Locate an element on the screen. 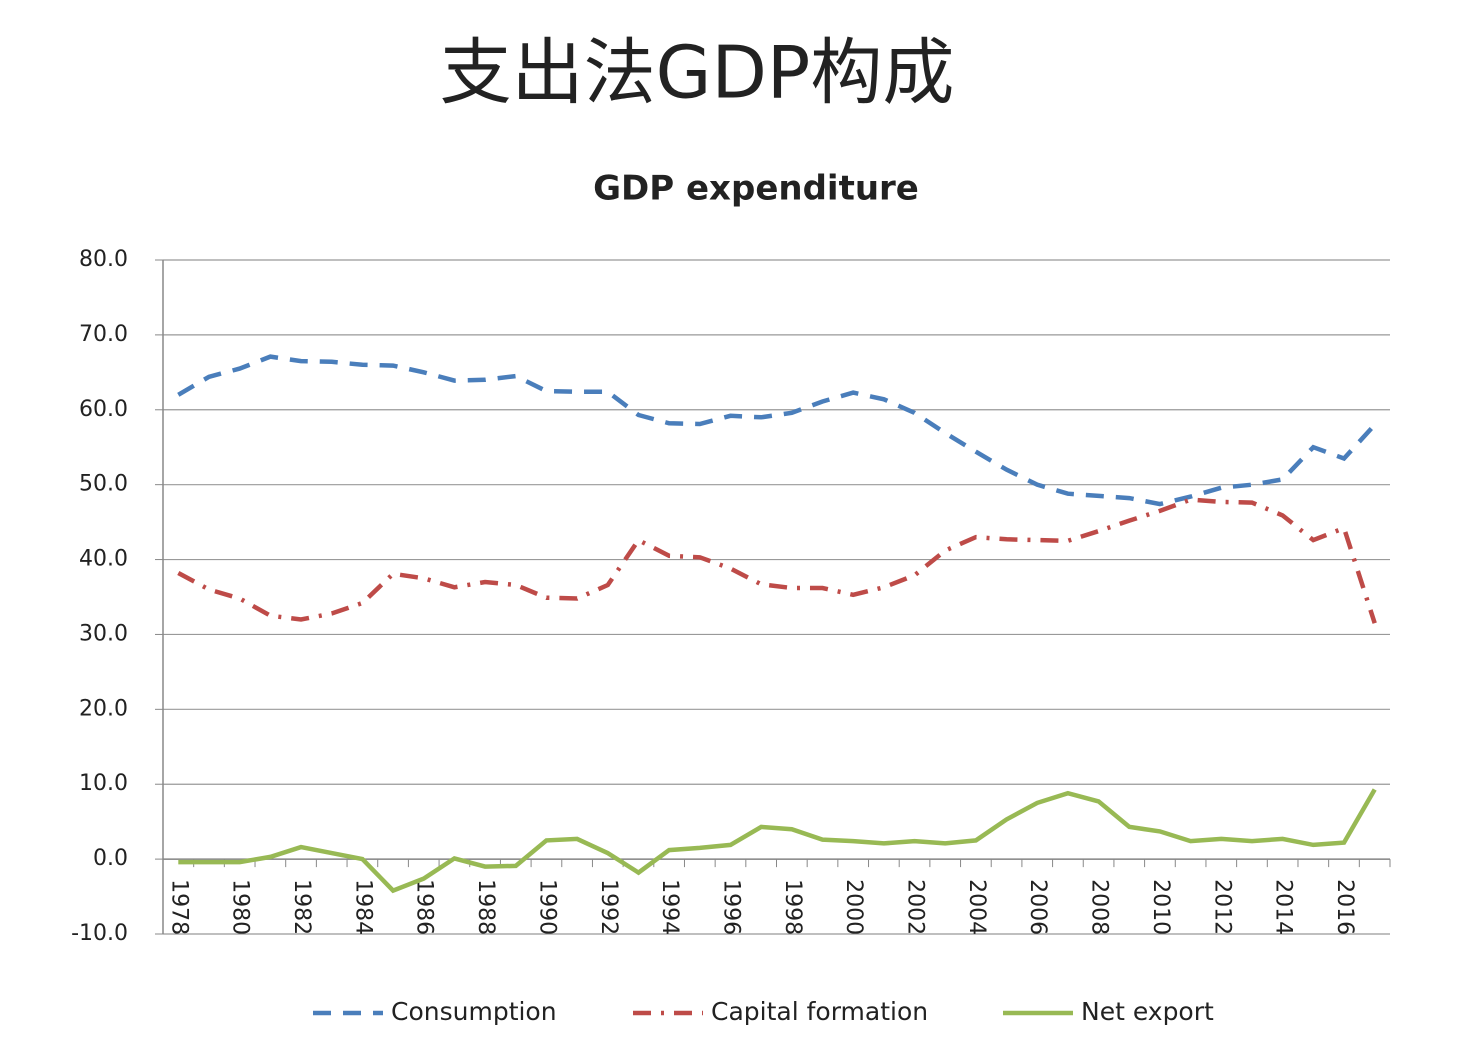 This screenshot has height=1058, width=1464. legend-label: Capital formation is located at coordinates (819, 1011).